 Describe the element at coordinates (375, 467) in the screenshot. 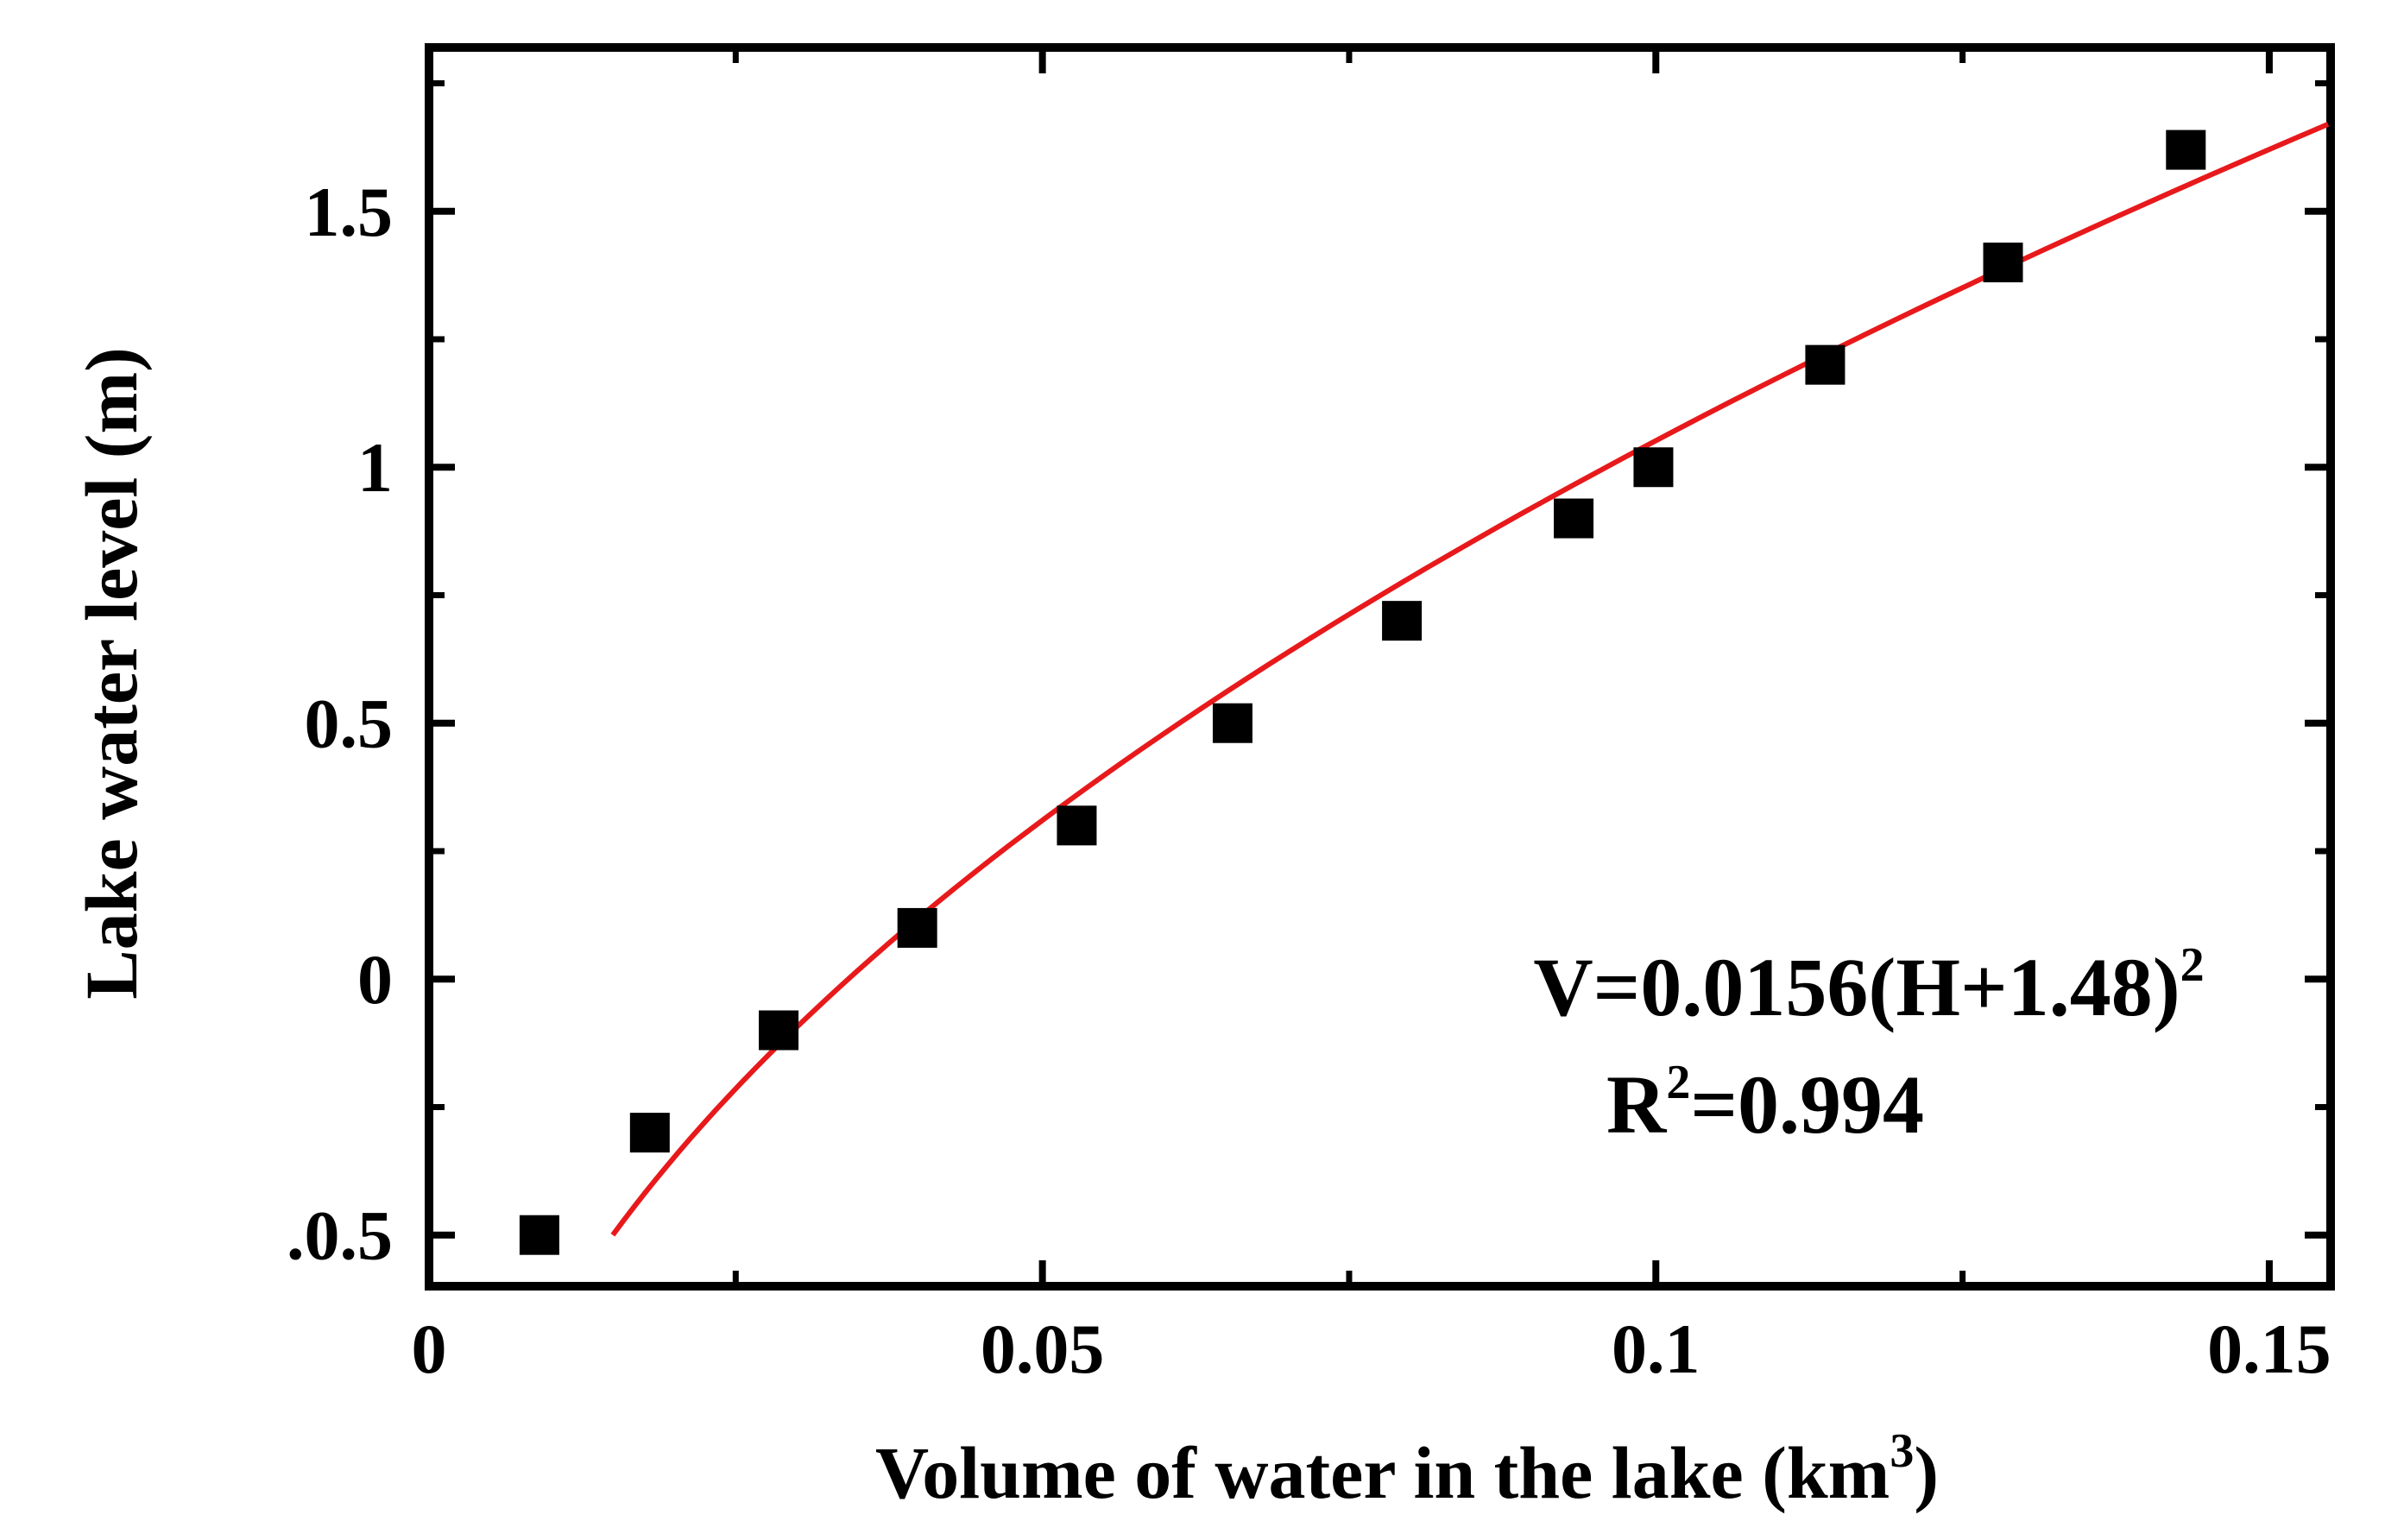

I see `y-tick-label: 1` at that location.